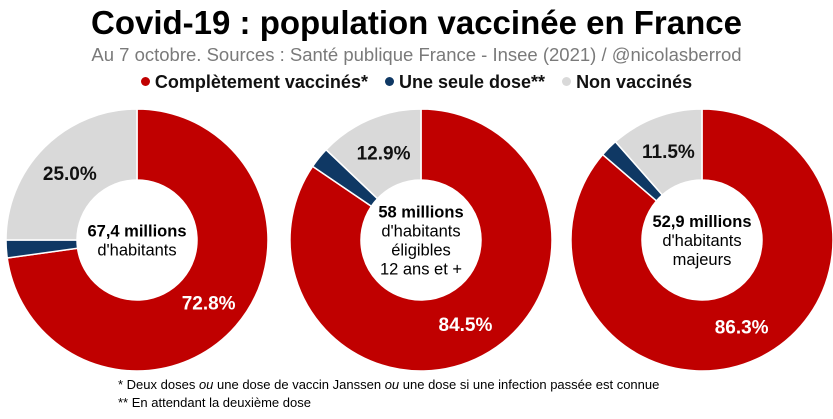 This screenshot has height=419, width=833. Describe the element at coordinates (634, 82) in the screenshot. I see `legend-label: Non vaccinés` at that location.